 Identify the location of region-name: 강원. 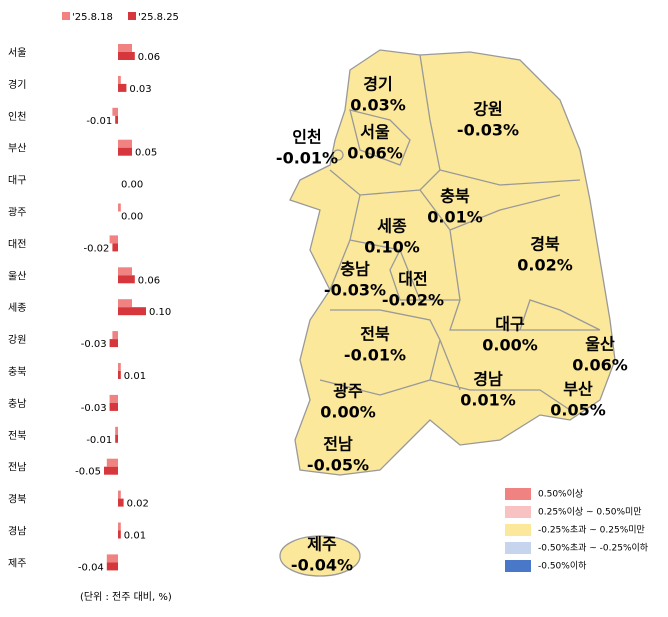
(487, 109).